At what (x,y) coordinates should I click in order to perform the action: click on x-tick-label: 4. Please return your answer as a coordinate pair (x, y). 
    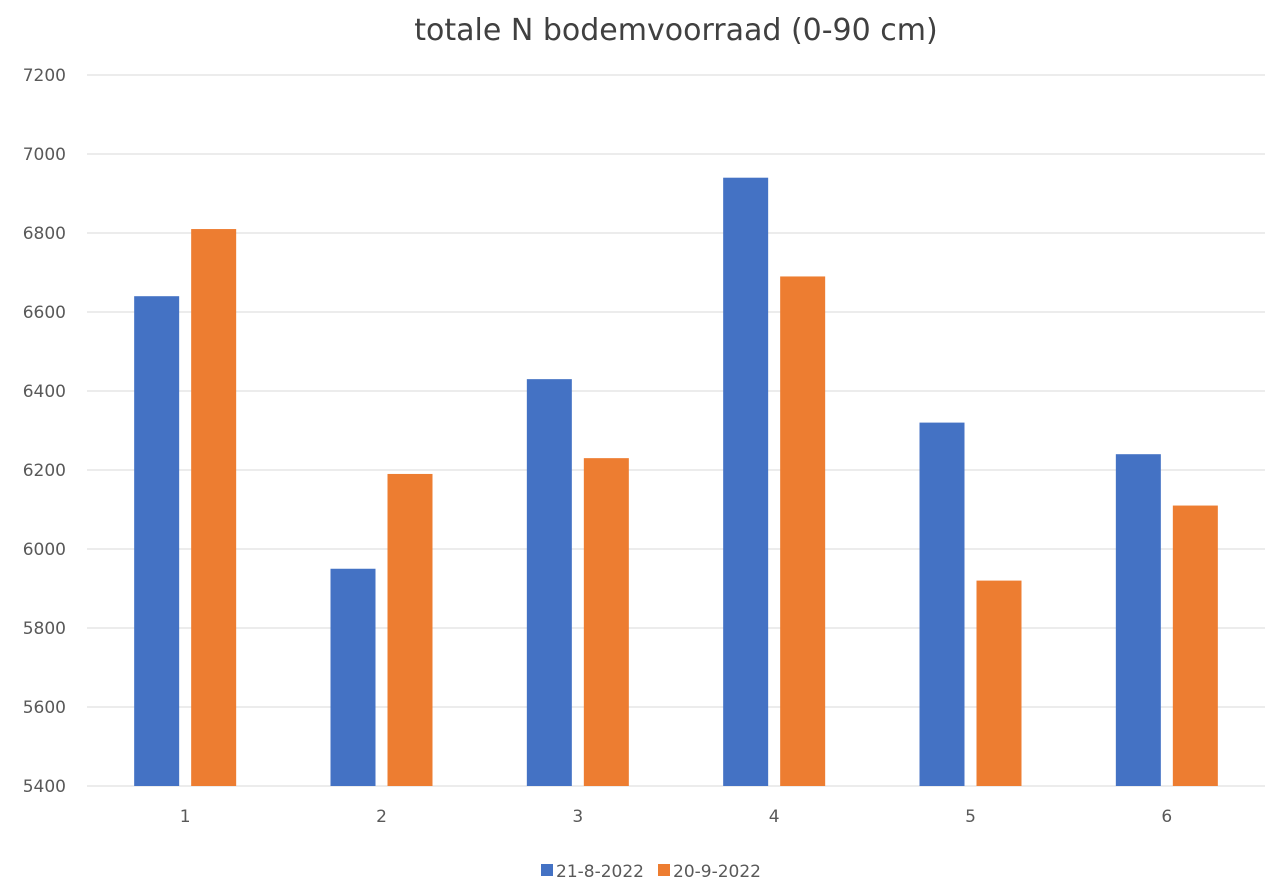
    Looking at the image, I should click on (774, 817).